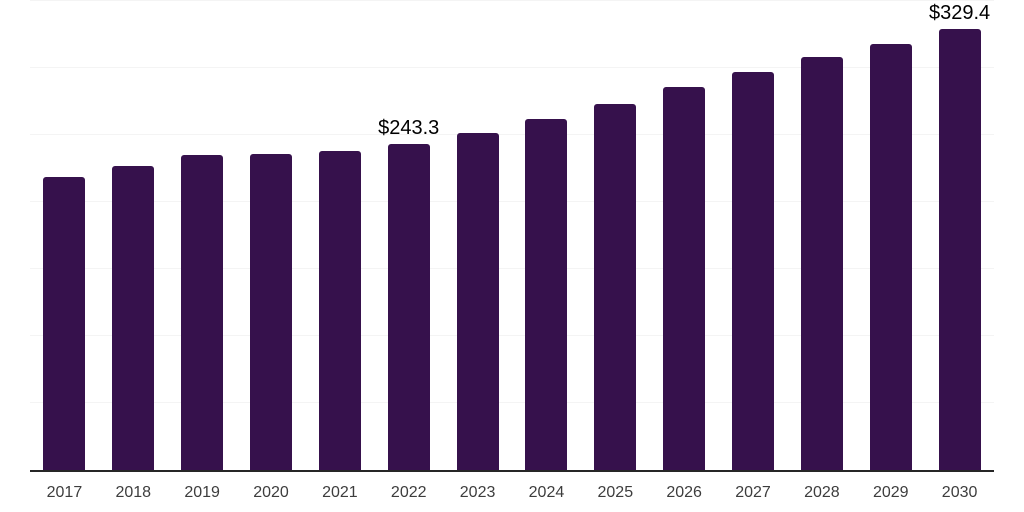 The image size is (1024, 512). Describe the element at coordinates (271, 312) in the screenshot. I see `bar-2020` at that location.